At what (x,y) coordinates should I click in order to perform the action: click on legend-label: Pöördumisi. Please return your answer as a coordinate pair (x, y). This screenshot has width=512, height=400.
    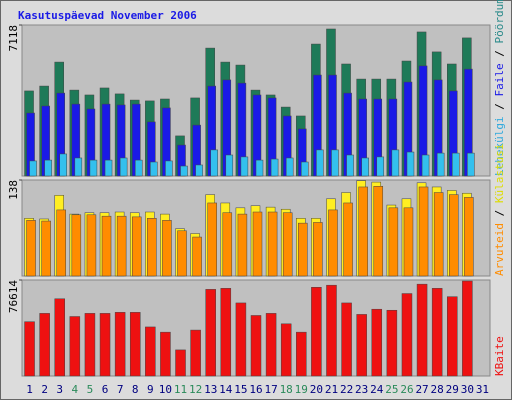
    Looking at the image, I should click on (499, 22).